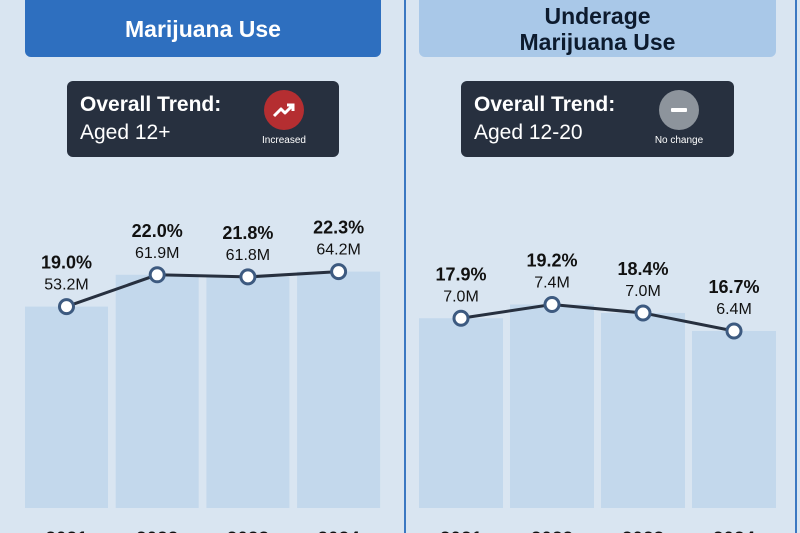 The width and height of the screenshot is (800, 533). What do you see at coordinates (338, 250) in the screenshot?
I see `count-label: 64.2M` at bounding box center [338, 250].